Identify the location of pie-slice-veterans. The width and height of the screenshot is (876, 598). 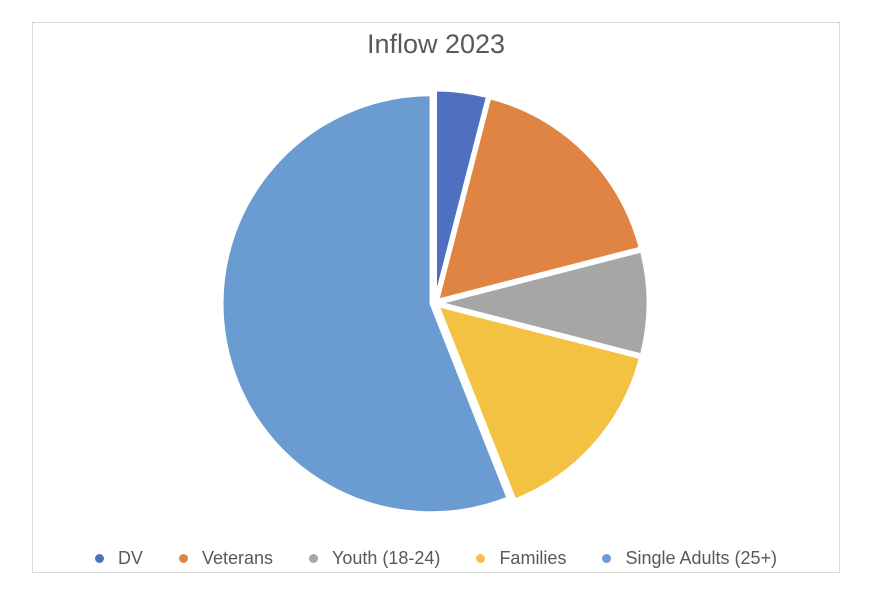
(539, 199).